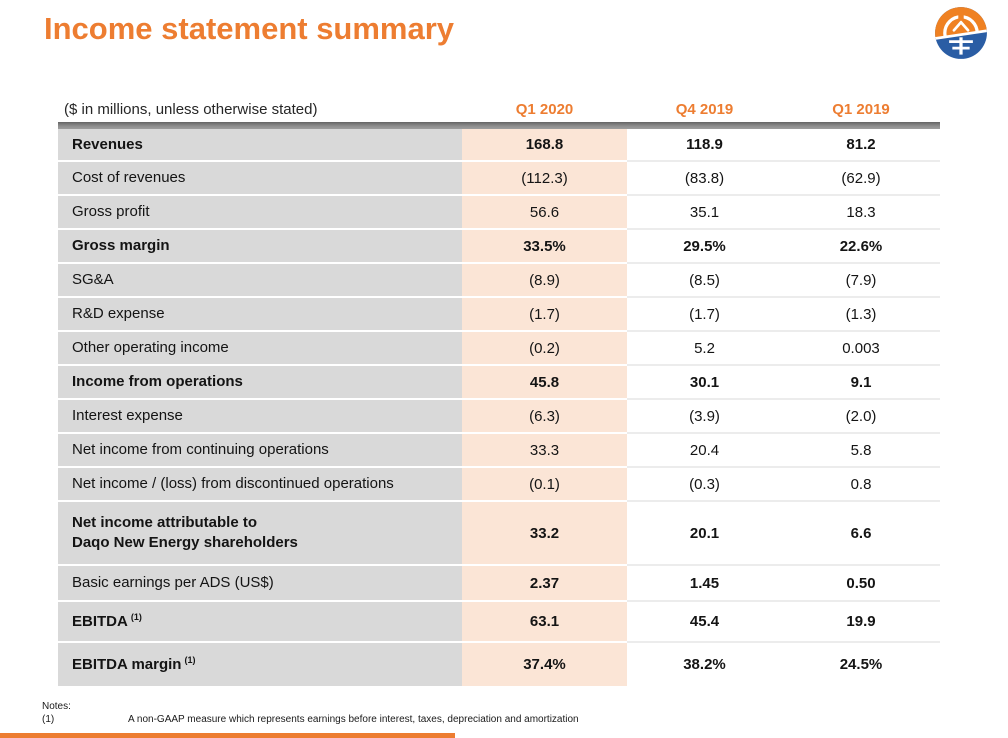  What do you see at coordinates (260, 349) in the screenshot?
I see `row-label: Other operating income` at bounding box center [260, 349].